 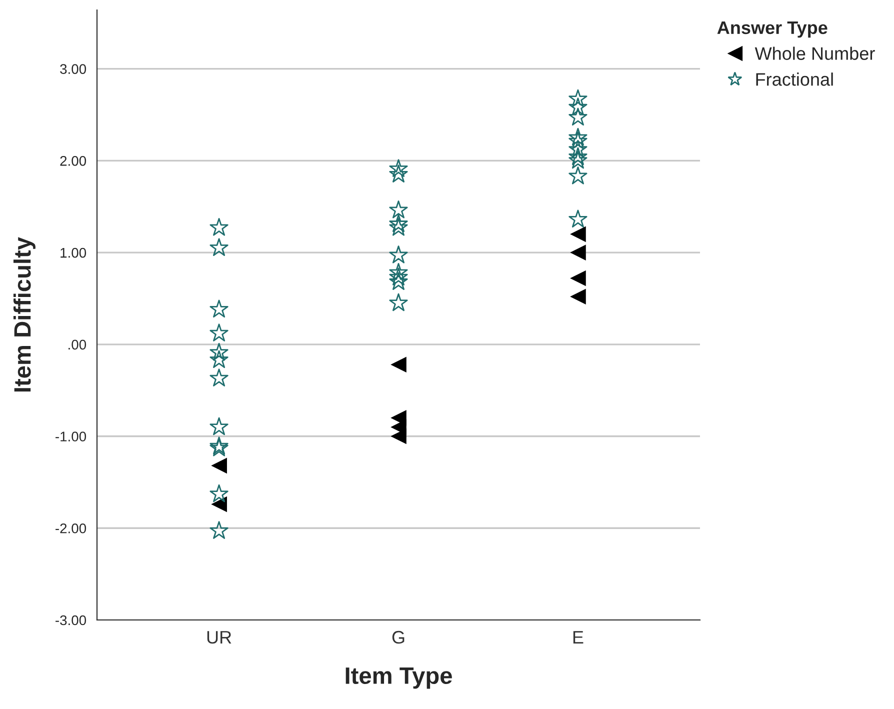 I want to click on legend-label: Whole Number, so click(x=814, y=53).